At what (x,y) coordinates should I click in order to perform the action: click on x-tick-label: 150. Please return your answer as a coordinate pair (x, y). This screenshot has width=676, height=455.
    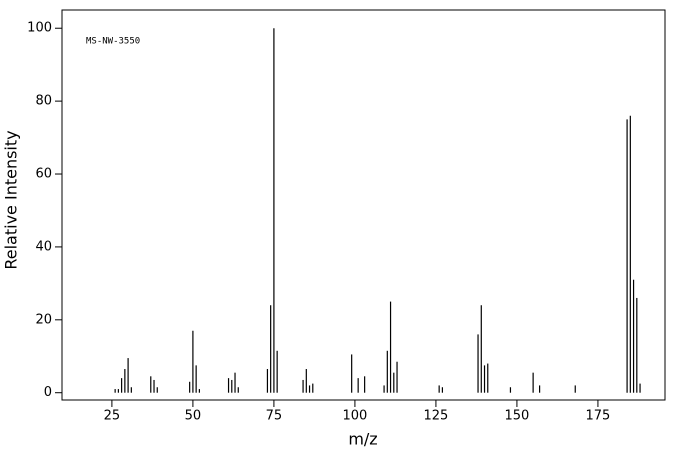
    Looking at the image, I should click on (517, 416).